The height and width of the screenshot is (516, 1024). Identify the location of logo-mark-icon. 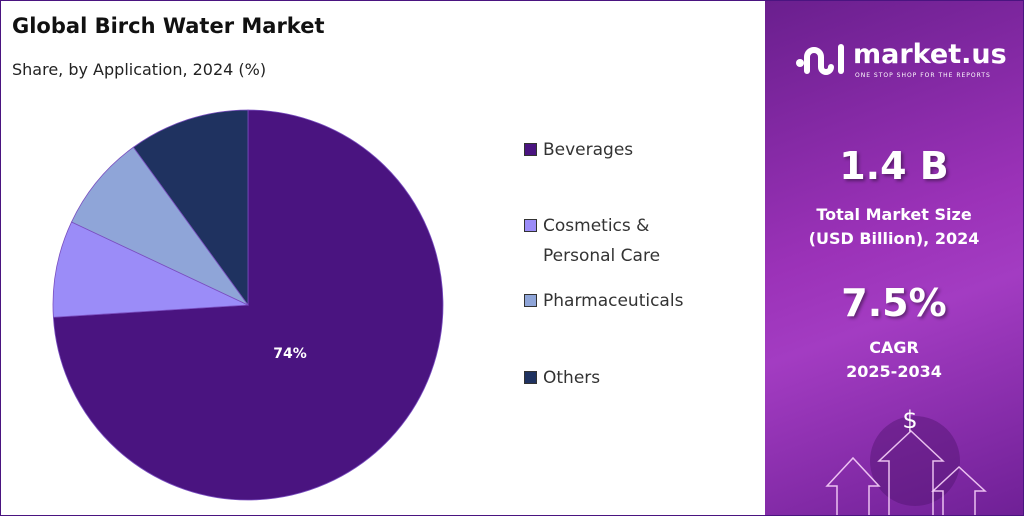
(820, 59).